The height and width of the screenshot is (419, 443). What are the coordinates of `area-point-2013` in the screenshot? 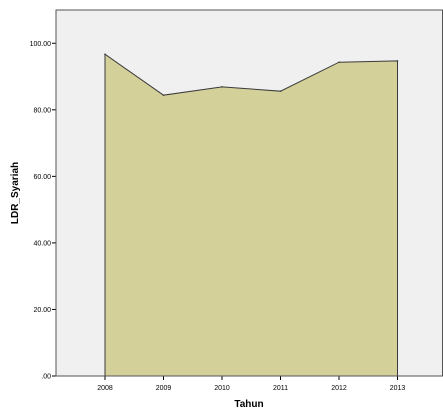 It's located at (397, 61).